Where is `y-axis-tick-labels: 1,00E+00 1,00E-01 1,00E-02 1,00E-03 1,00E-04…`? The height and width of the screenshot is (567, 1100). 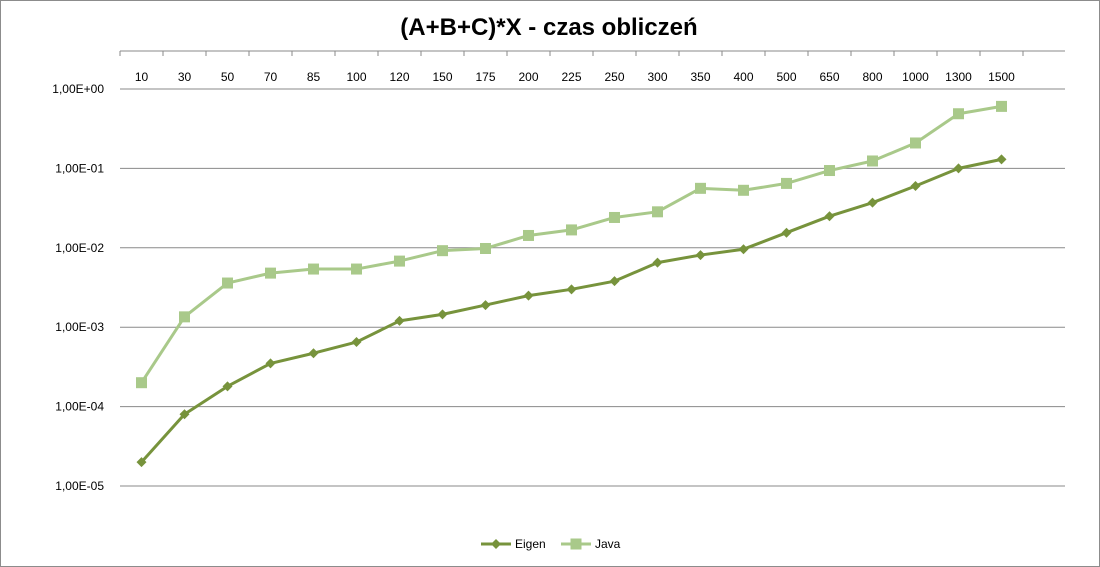 y-axis-tick-labels: 1,00E+00 1,00E-01 1,00E-02 1,00E-03 1,00E-04… is located at coordinates (78, 287).